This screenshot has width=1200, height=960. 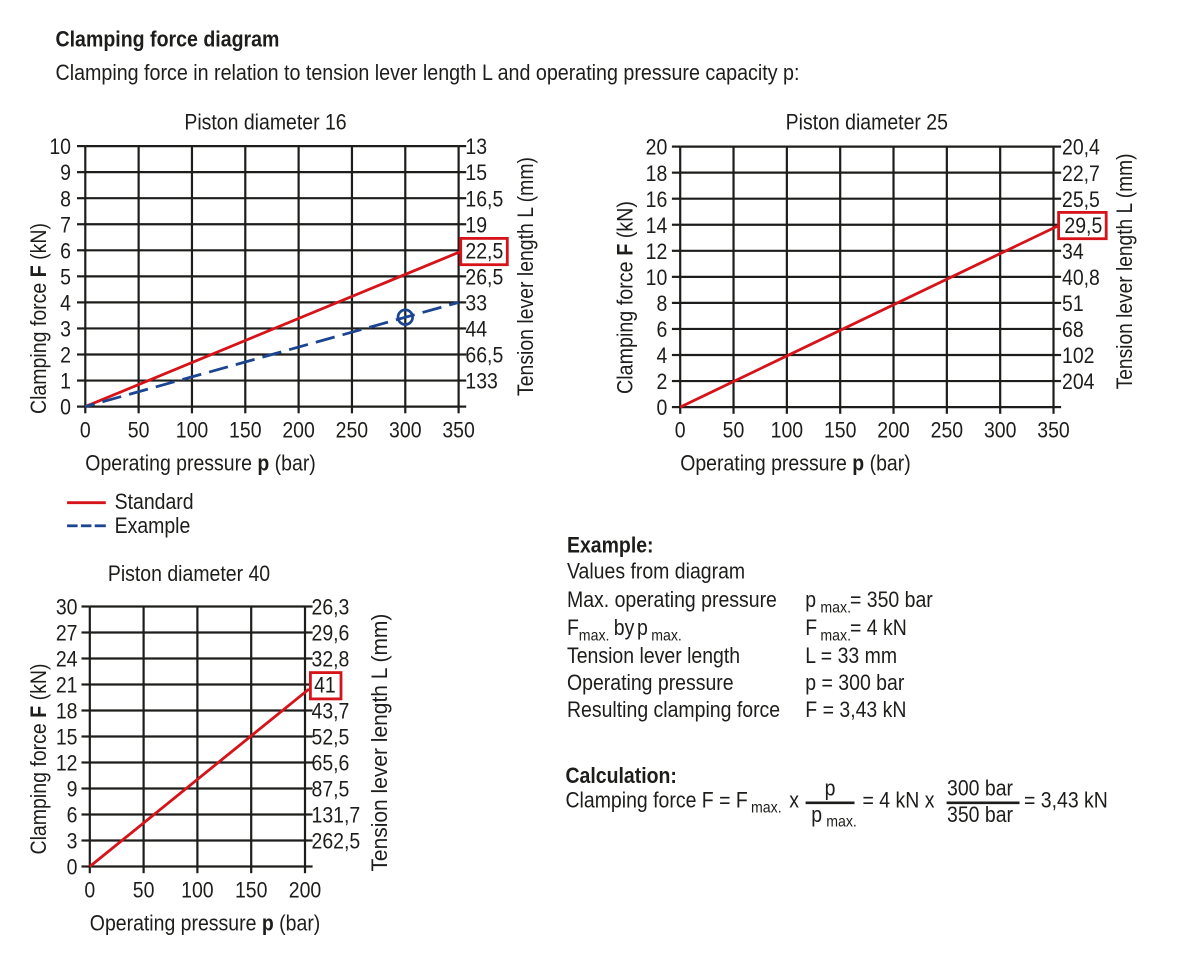 What do you see at coordinates (1078, 356) in the screenshot?
I see `svg-text: 102` at bounding box center [1078, 356].